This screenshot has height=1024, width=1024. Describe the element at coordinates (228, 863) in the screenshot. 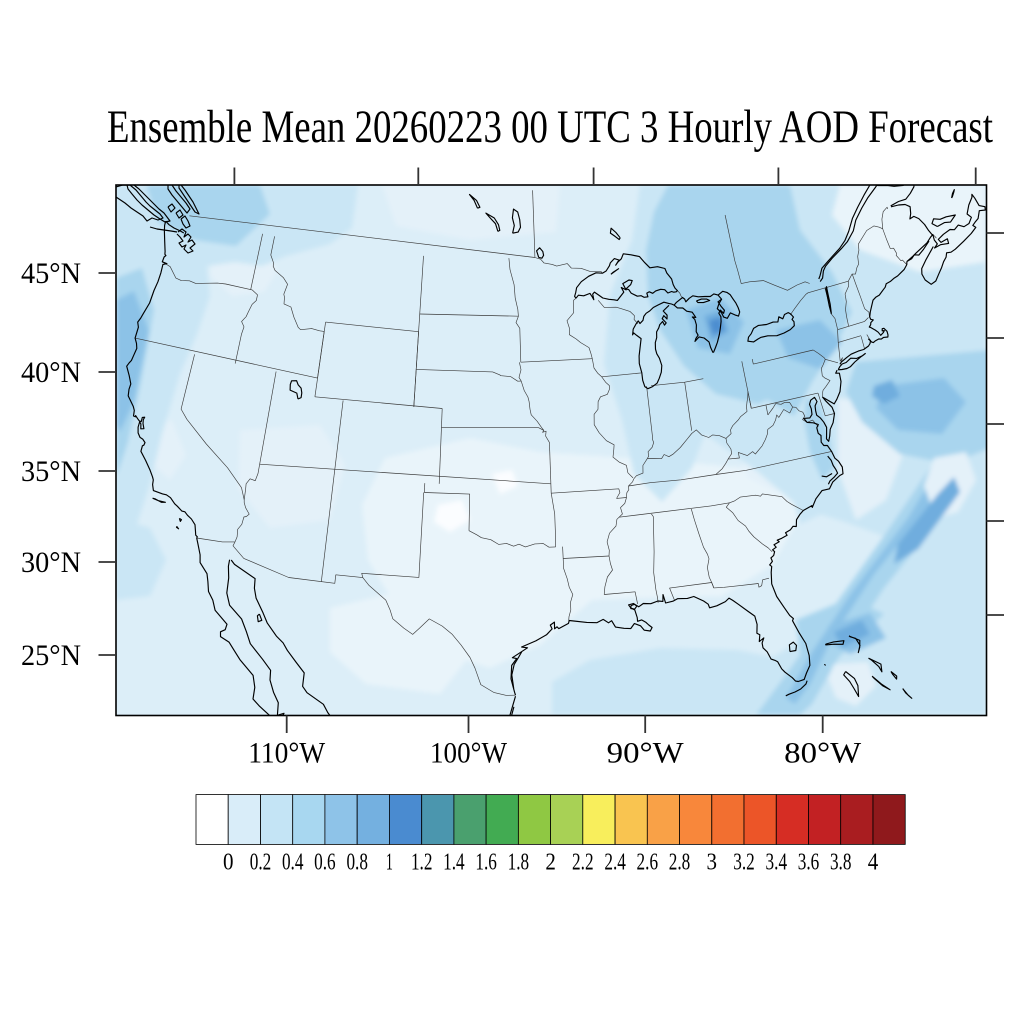

I see `svg-text: 0` at that location.